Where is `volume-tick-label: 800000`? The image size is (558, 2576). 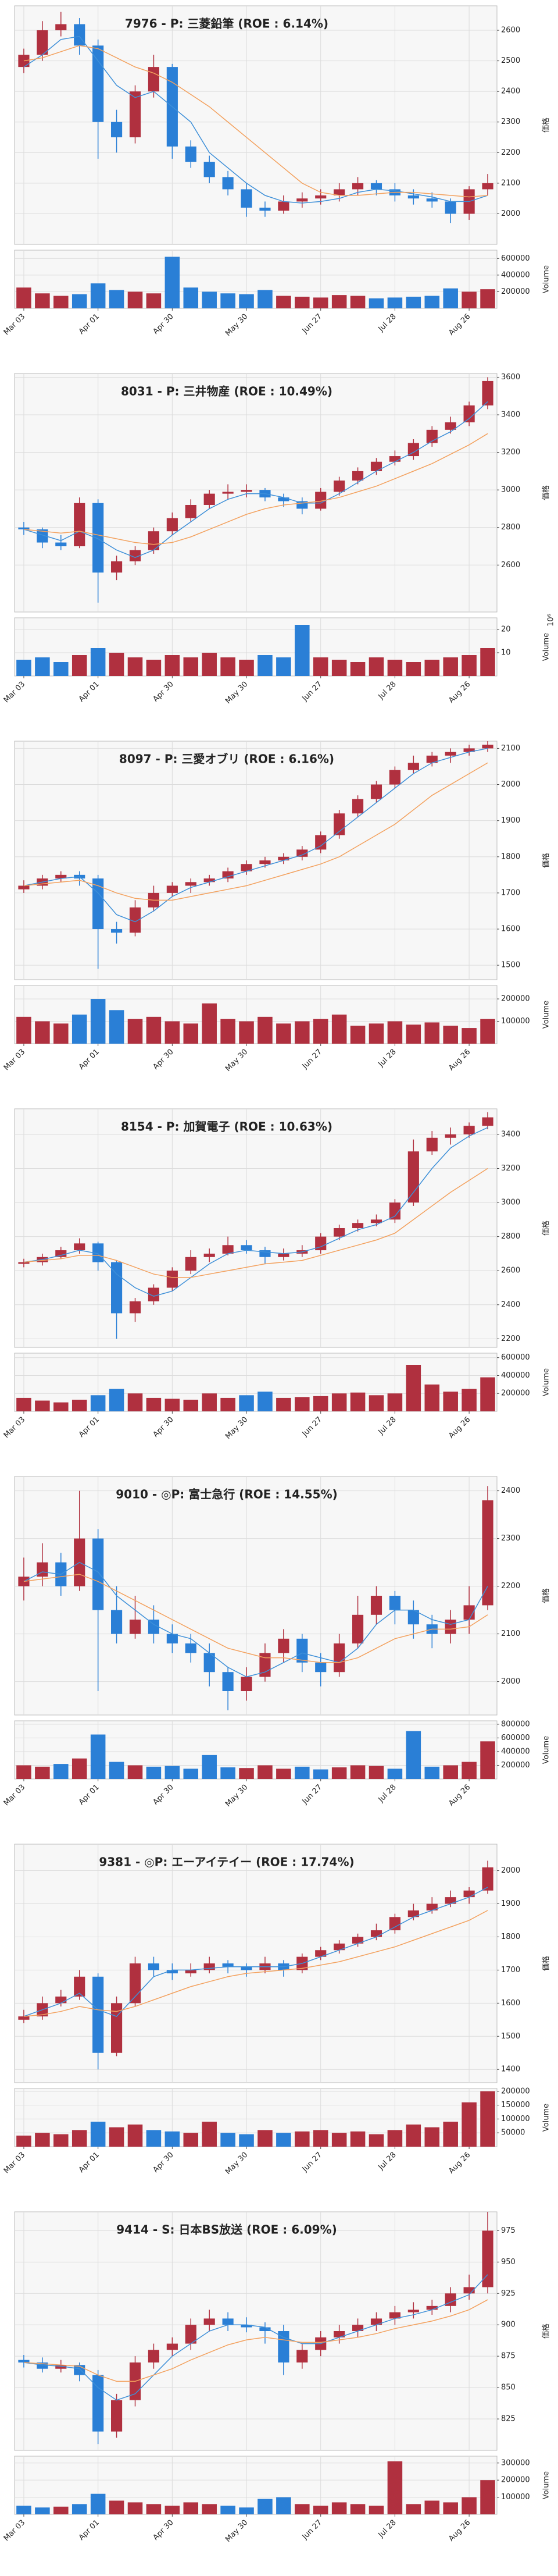 volume-tick-label: 800000 is located at coordinates (515, 1724).